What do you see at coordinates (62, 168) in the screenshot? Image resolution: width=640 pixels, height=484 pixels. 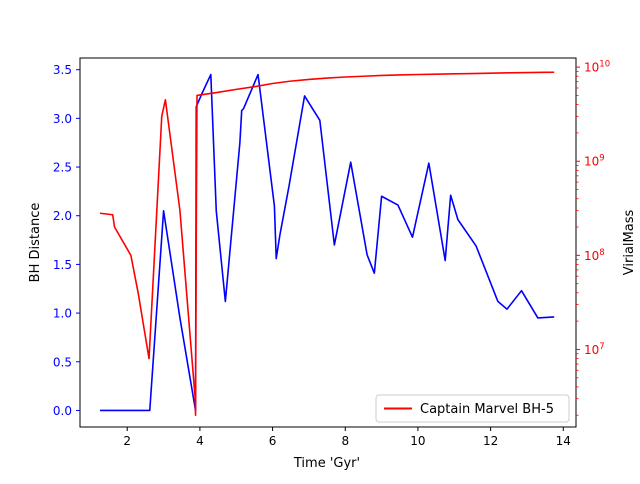 I see `left-tick-label: 2.5` at bounding box center [62, 168].